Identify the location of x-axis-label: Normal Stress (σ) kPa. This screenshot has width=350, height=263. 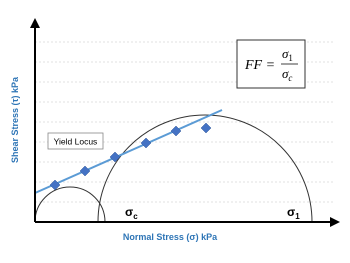
(170, 237).